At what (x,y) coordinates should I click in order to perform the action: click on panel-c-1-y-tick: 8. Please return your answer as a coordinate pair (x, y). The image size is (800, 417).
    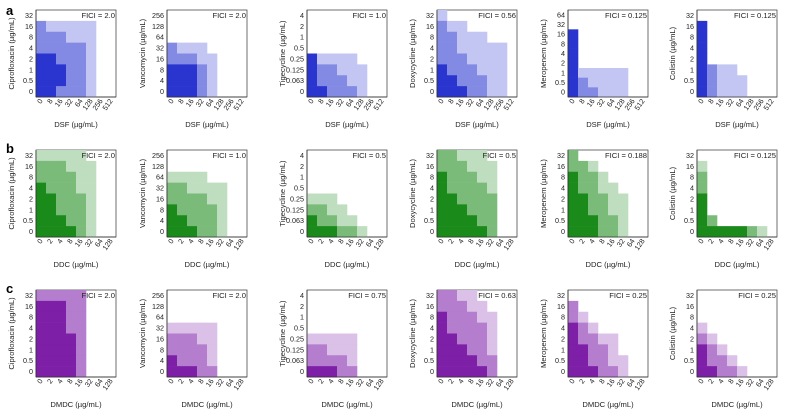
    Looking at the image, I should click on (31, 317).